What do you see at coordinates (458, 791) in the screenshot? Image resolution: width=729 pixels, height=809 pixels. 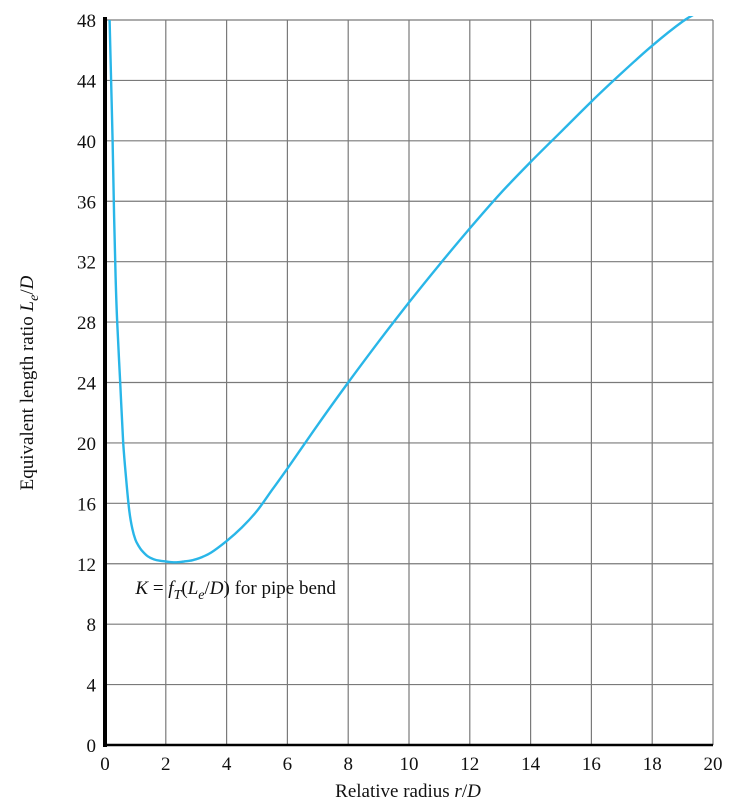 I see `x-axis-label-var: r` at bounding box center [458, 791].